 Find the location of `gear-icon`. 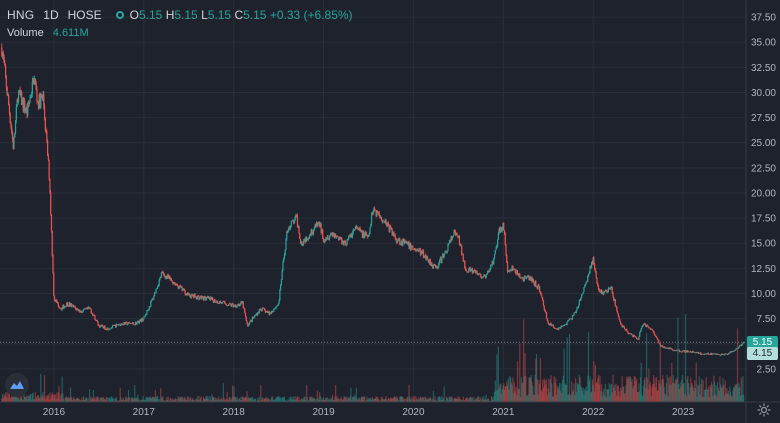

gear-icon is located at coordinates (764, 410).